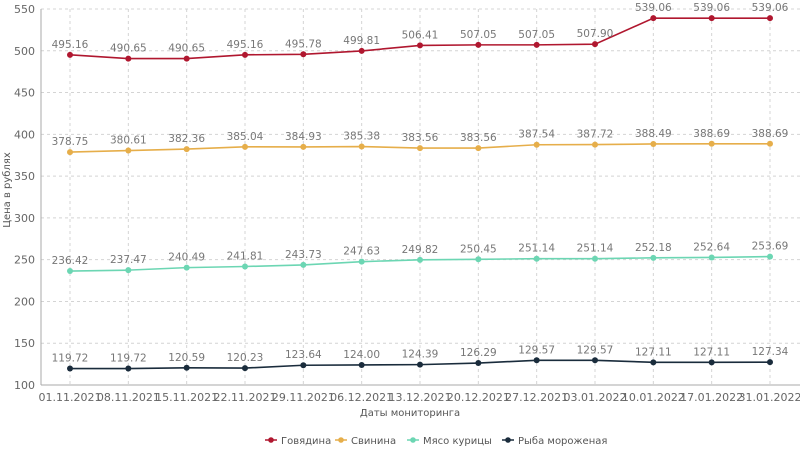 Image resolution: width=800 pixels, height=450 pixels. I want to click on legend-label: Говядина, so click(306, 441).